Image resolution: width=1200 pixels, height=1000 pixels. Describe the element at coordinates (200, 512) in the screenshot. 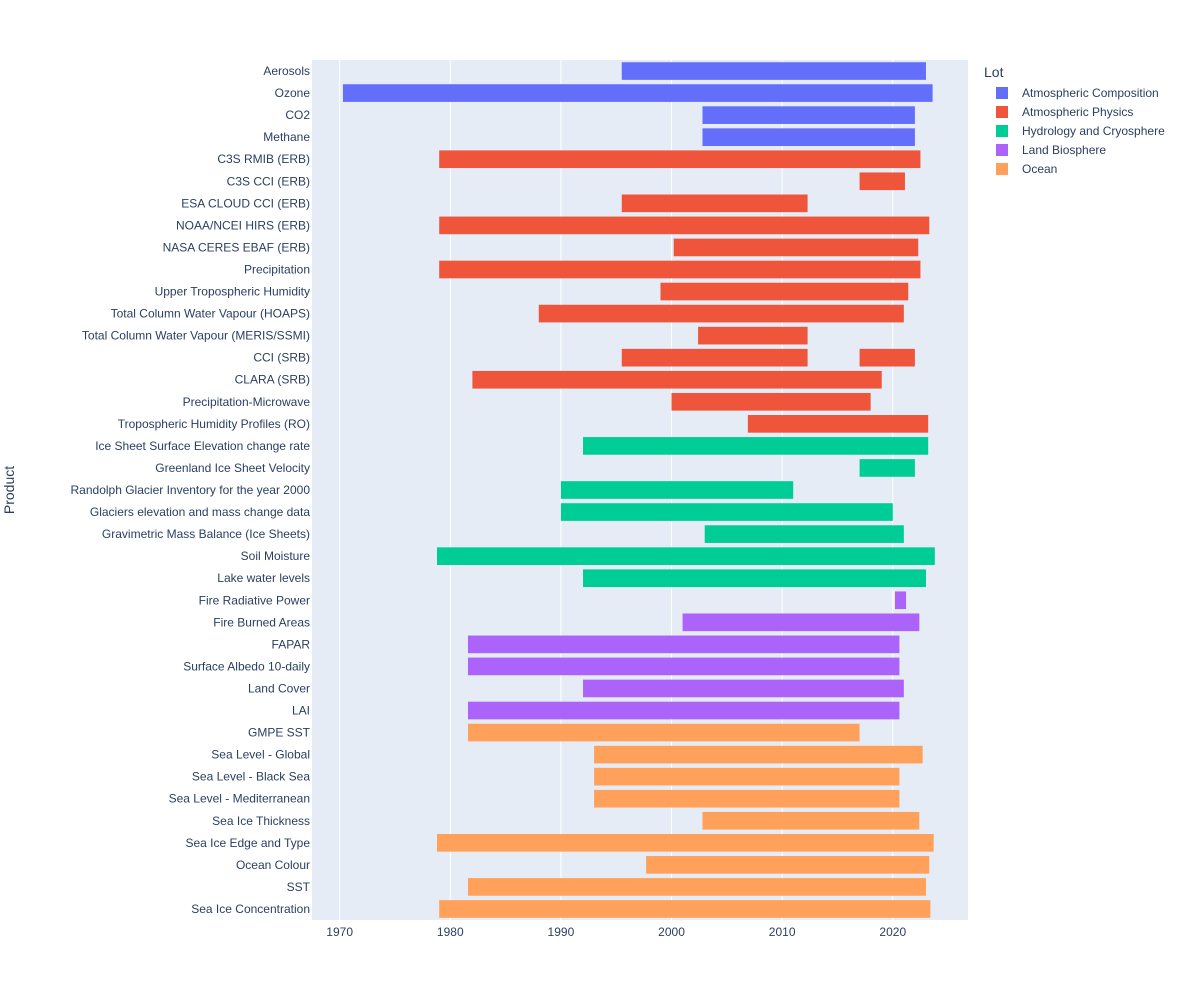

I see `y-tick-label: Glaciers elevation and mass change data` at that location.